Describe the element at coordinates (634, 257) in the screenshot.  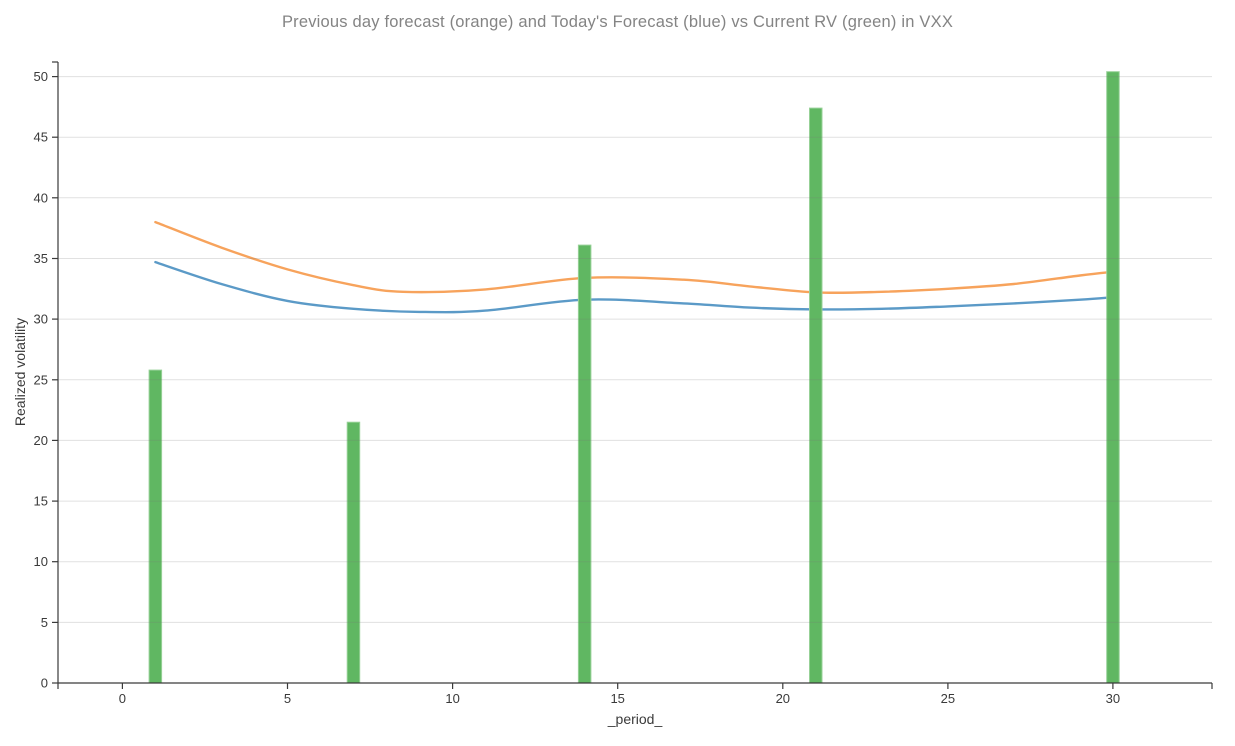
I see `forecast-line-previous-day-forecast` at that location.